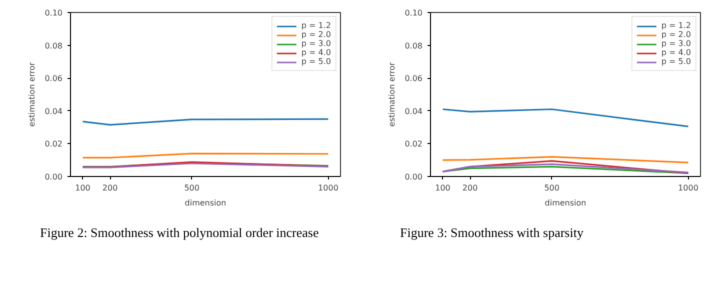 The width and height of the screenshot is (720, 299). I want to click on line-series, so click(566, 168).